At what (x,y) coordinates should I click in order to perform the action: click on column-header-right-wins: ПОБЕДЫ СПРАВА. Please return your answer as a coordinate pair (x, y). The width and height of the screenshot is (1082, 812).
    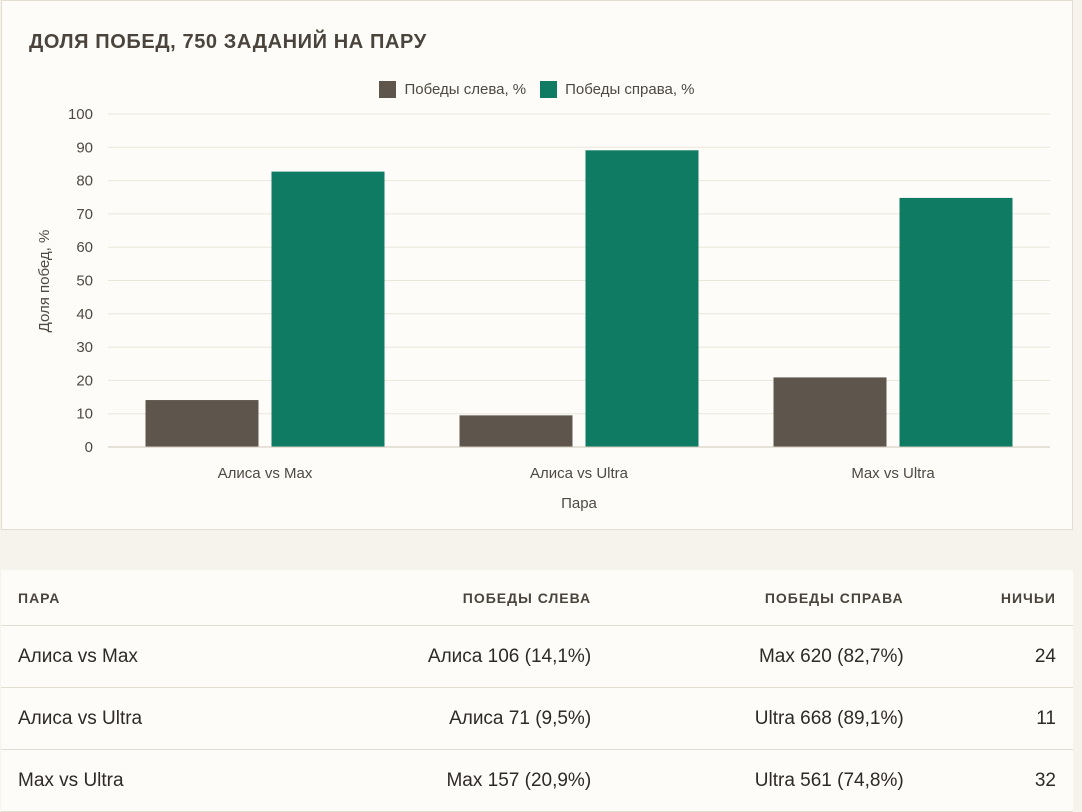
    Looking at the image, I should click on (764, 598).